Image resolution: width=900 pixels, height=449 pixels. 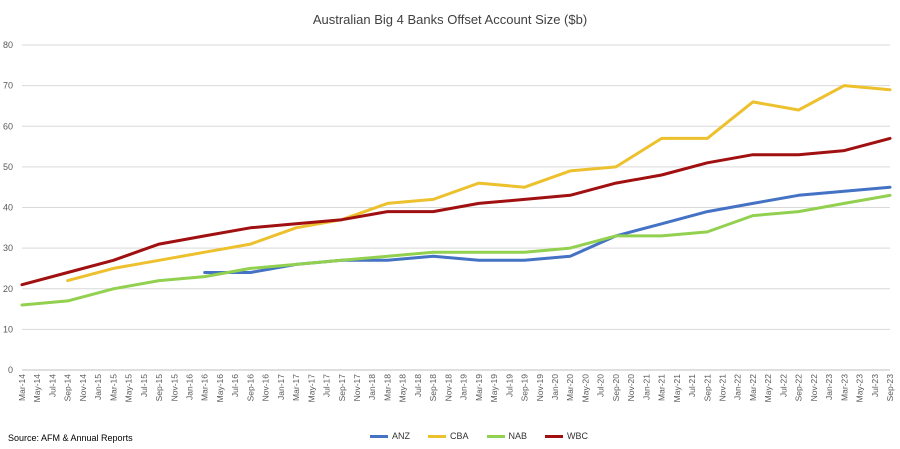 What do you see at coordinates (22, 387) in the screenshot?
I see `x-tick-label: Mar-14` at bounding box center [22, 387].